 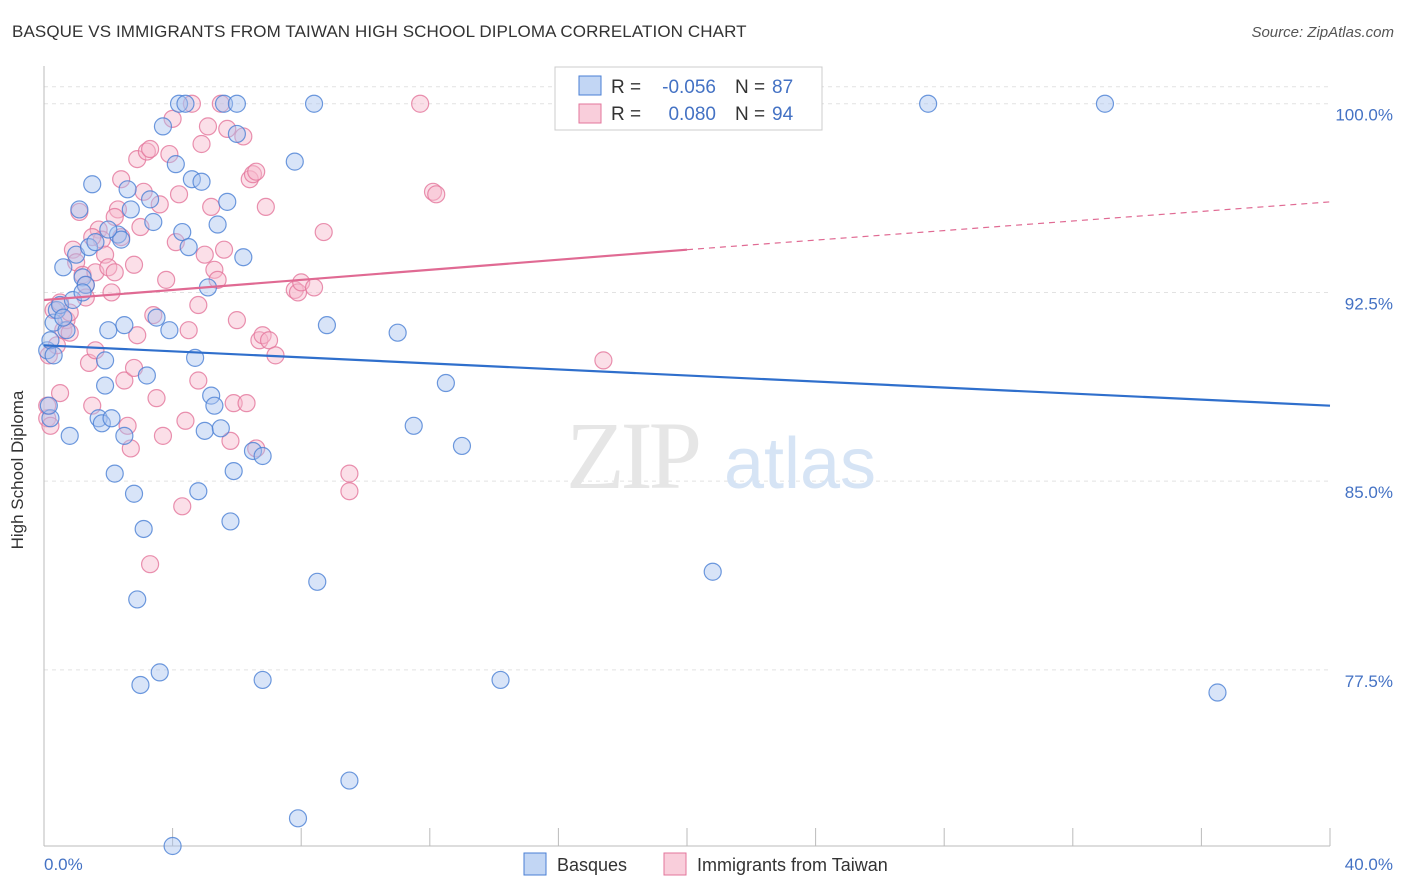 What do you see at coordinates (1364, 115) in the screenshot?
I see `y-tick-label-3: 100.0%` at bounding box center [1364, 115].